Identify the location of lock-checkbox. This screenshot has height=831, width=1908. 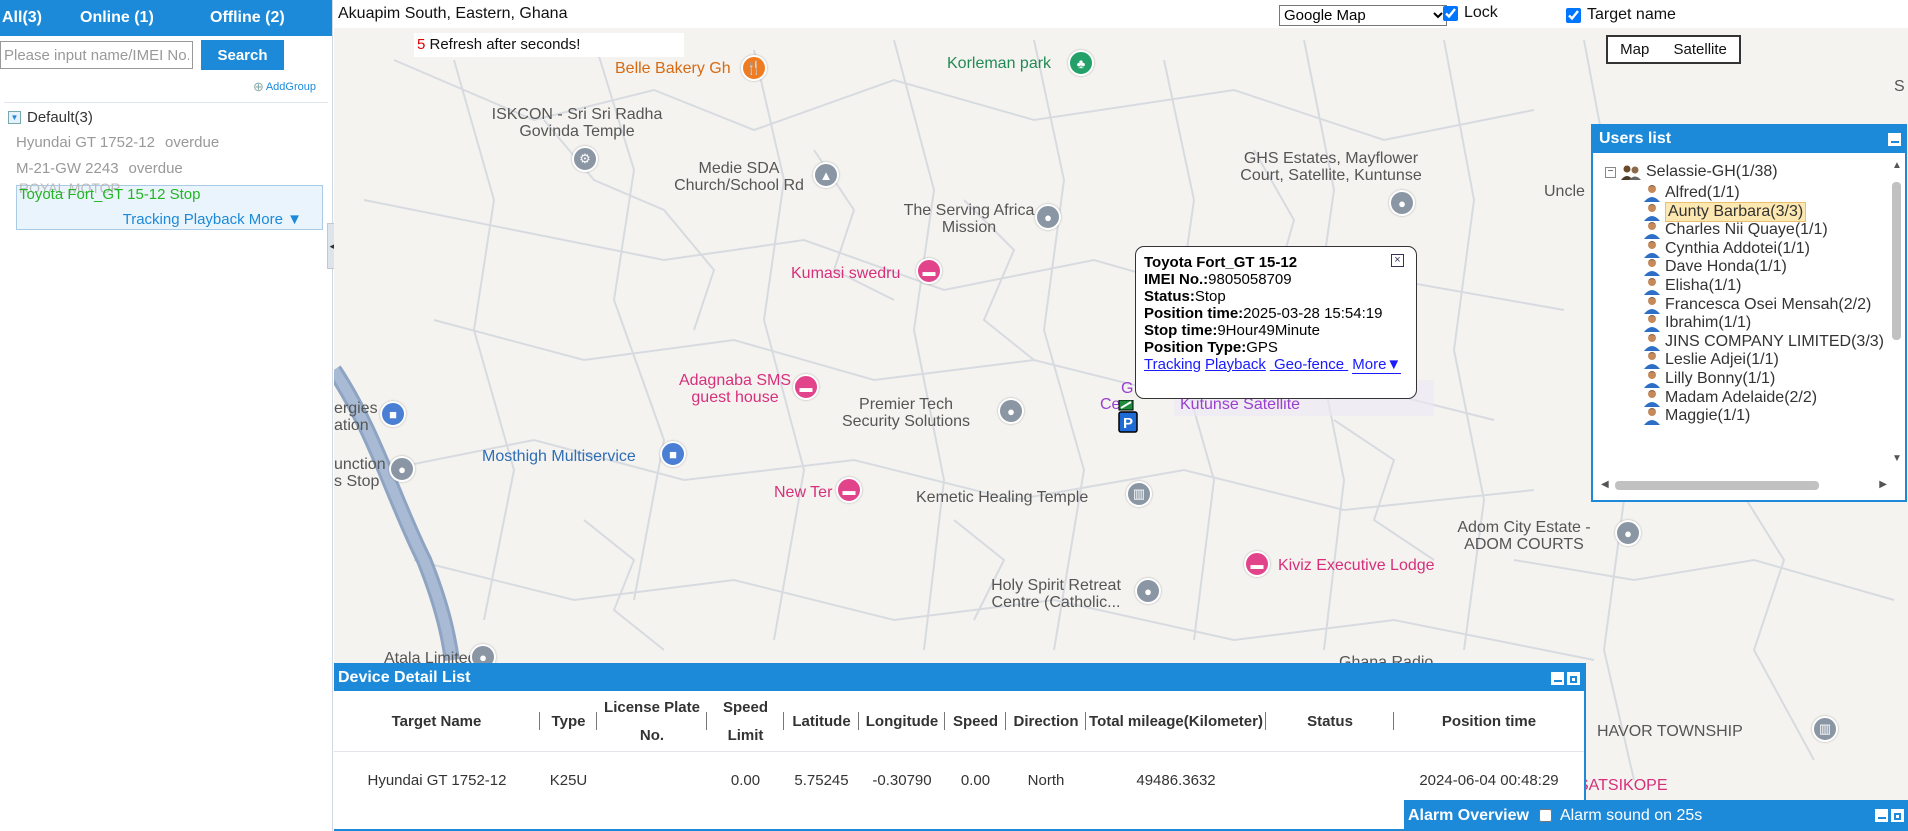
(1450, 13).